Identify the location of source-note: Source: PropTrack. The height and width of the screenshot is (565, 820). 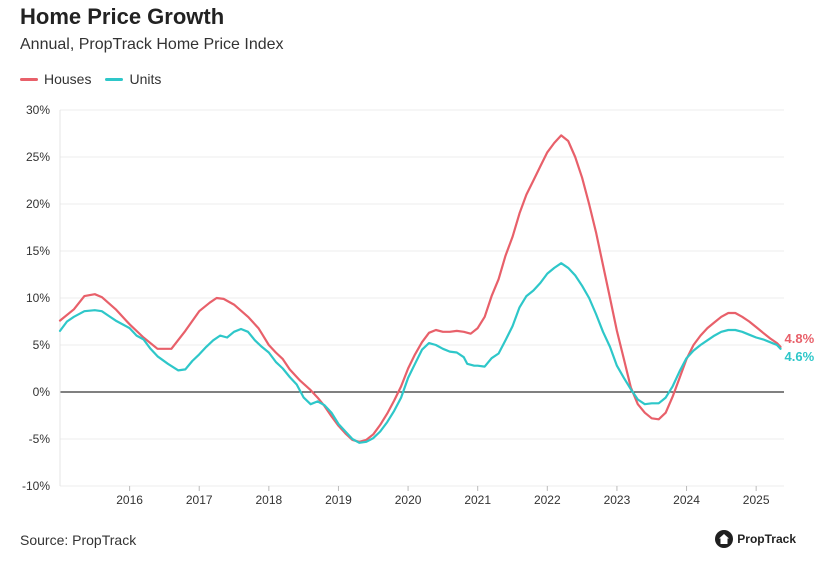
(78, 540).